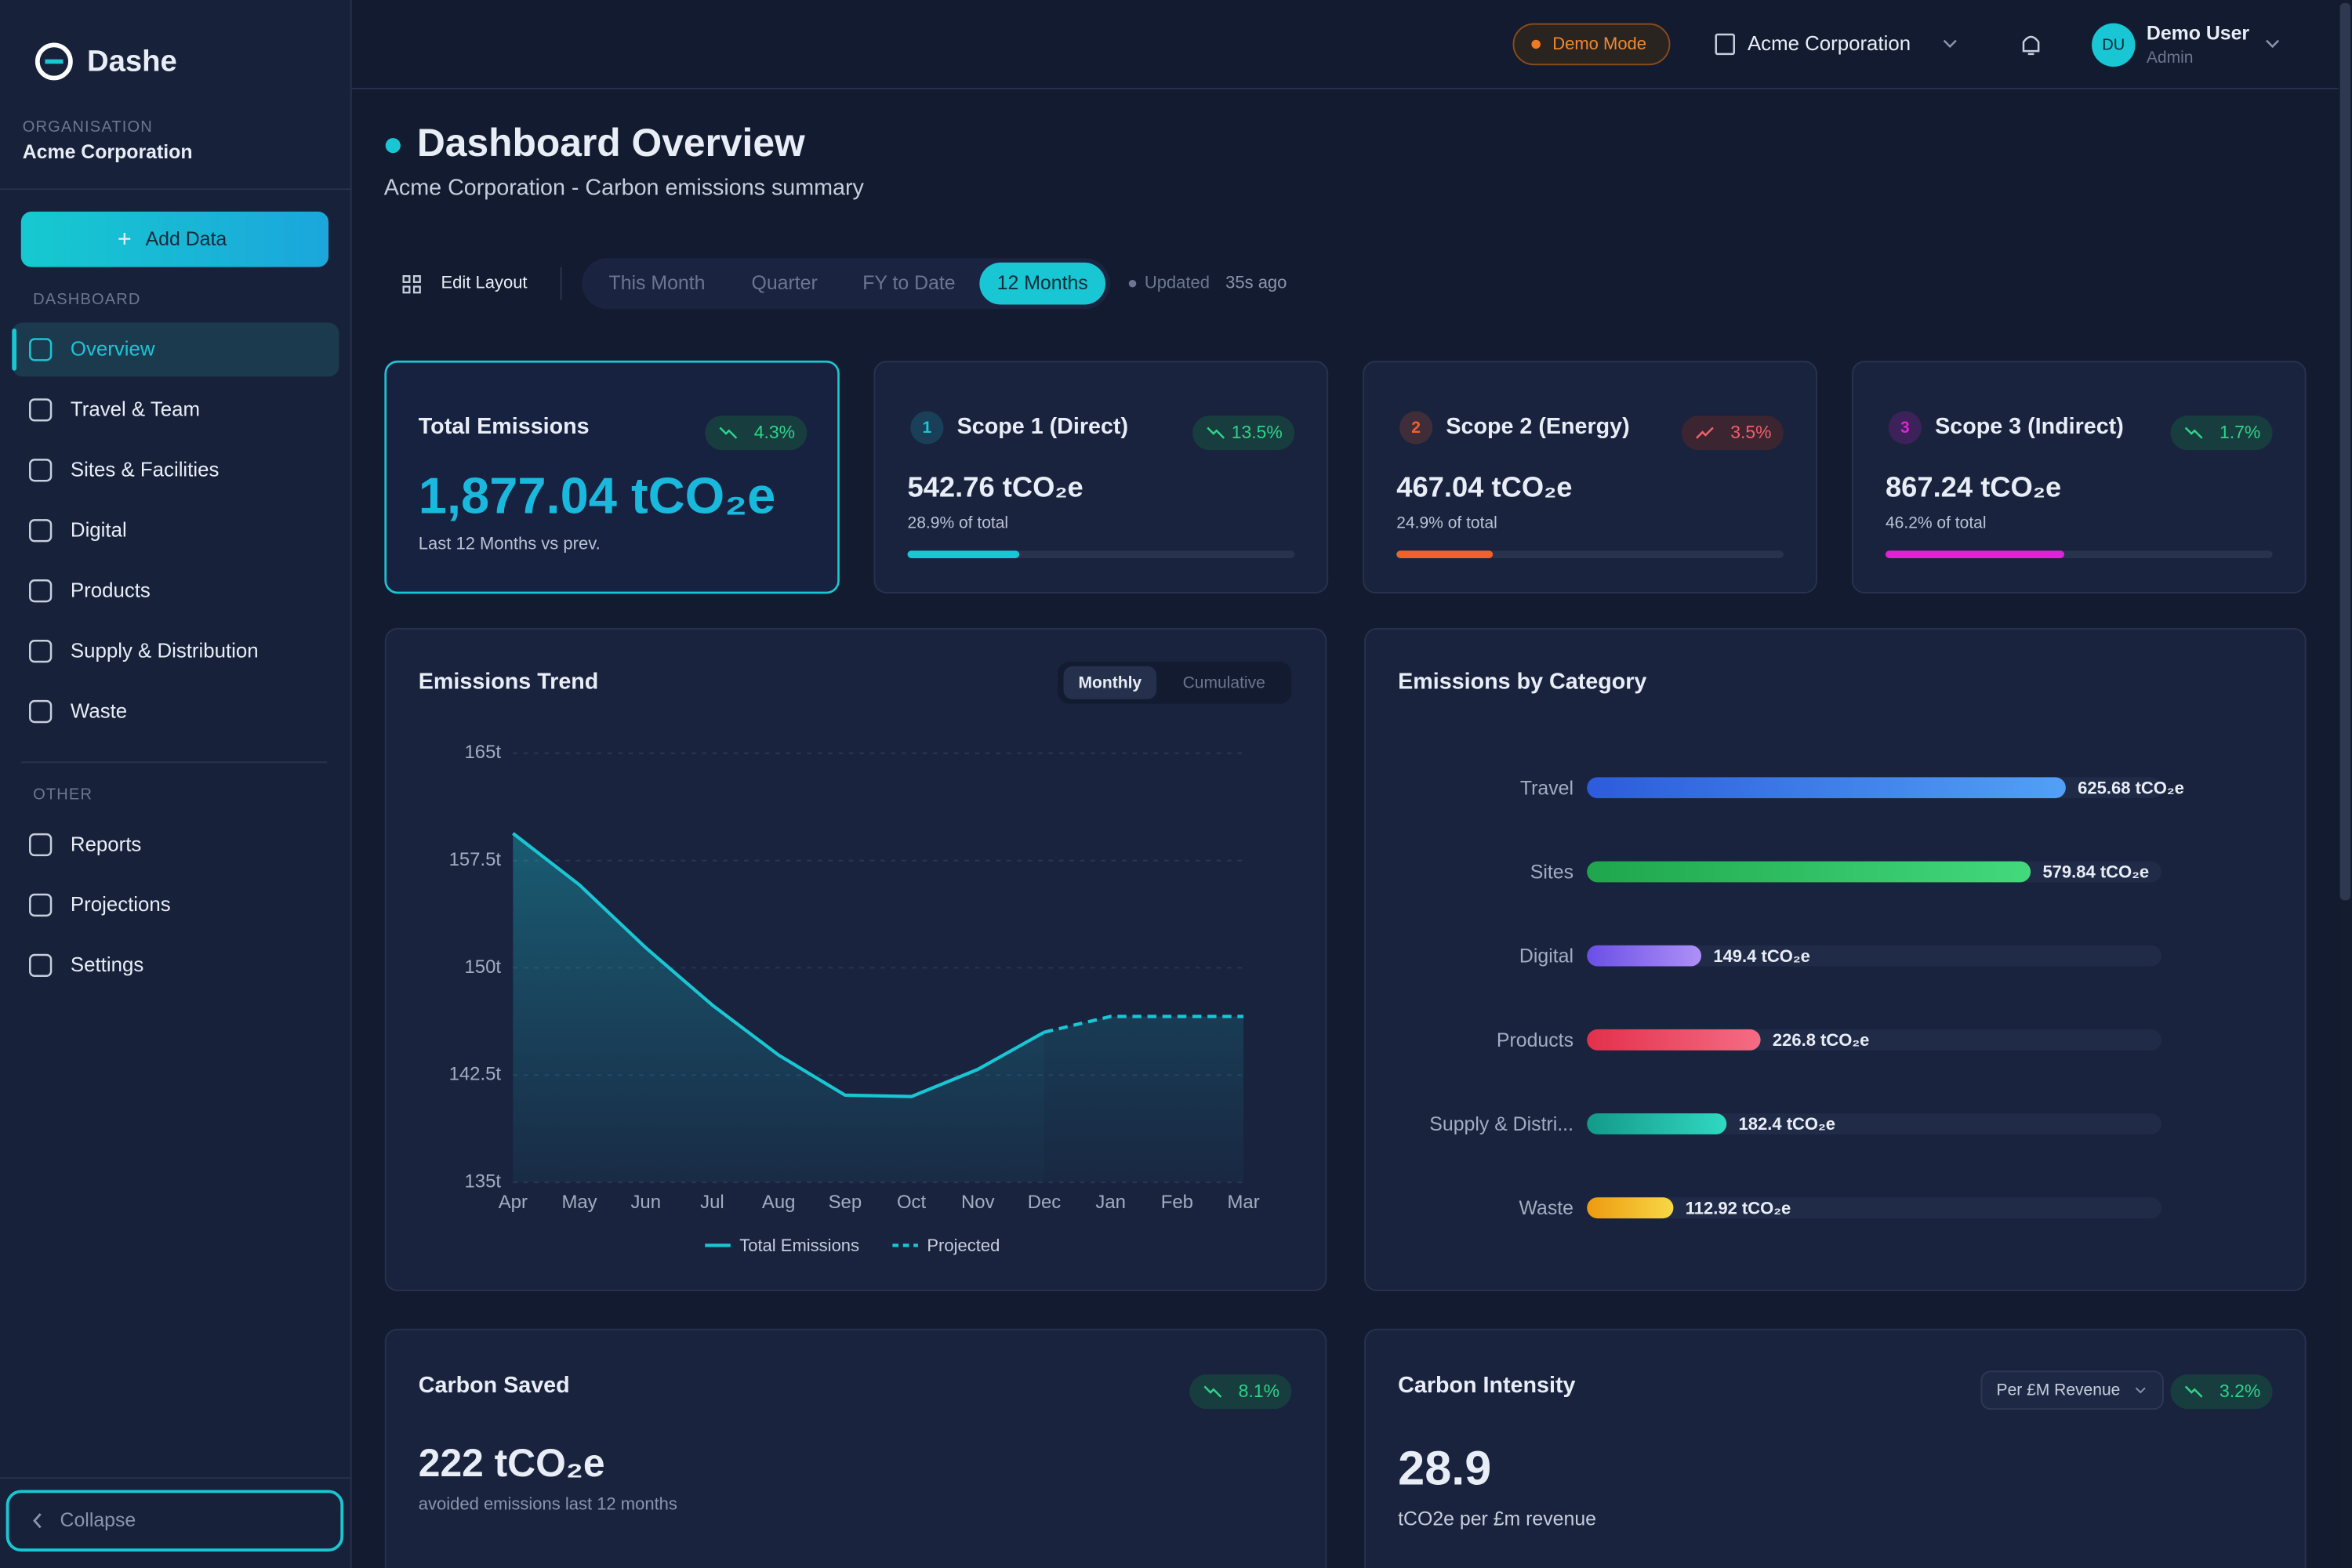  What do you see at coordinates (963, 1245) in the screenshot?
I see `legend-label: Projected` at bounding box center [963, 1245].